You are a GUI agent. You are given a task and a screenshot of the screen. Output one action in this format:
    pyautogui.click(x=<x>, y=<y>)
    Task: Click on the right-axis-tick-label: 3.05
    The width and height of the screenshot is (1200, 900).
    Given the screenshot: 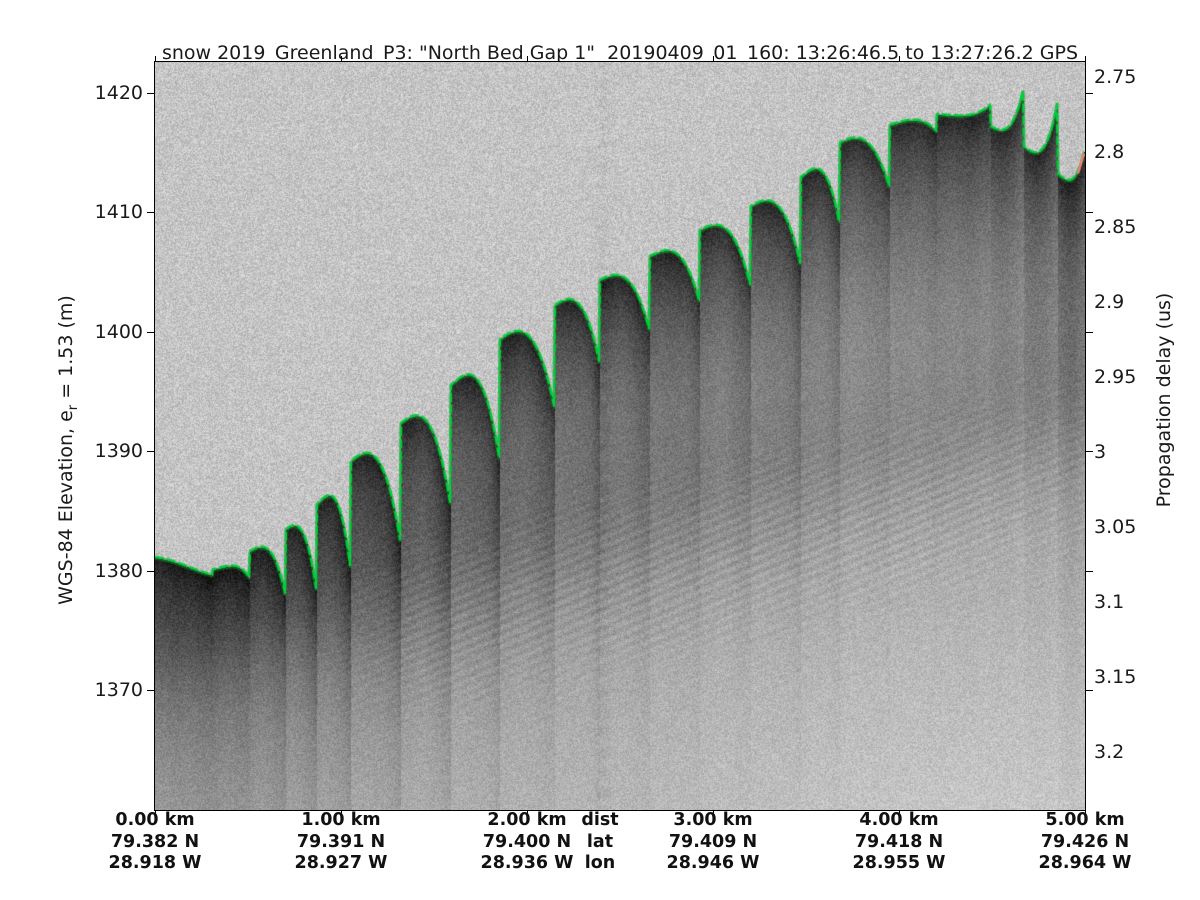 What is the action you would take?
    pyautogui.click(x=1115, y=527)
    